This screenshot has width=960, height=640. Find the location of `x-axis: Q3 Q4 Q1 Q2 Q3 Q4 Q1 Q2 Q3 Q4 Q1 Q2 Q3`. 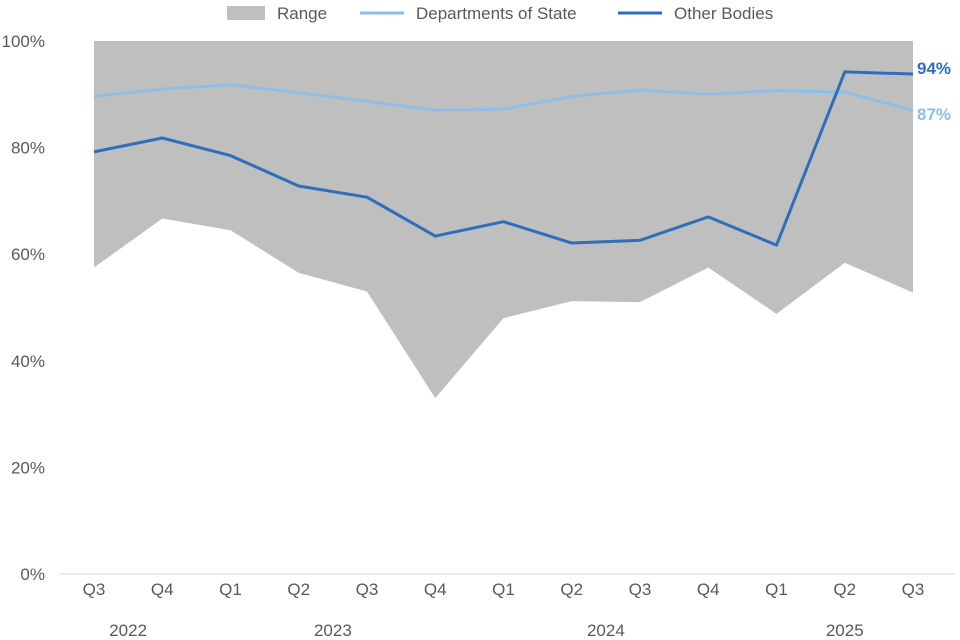

x-axis: Q3 Q4 Q1 Q2 Q3 Q4 Q1 Q2 Q3 Q4 Q1 Q2 Q3 is located at coordinates (504, 589).